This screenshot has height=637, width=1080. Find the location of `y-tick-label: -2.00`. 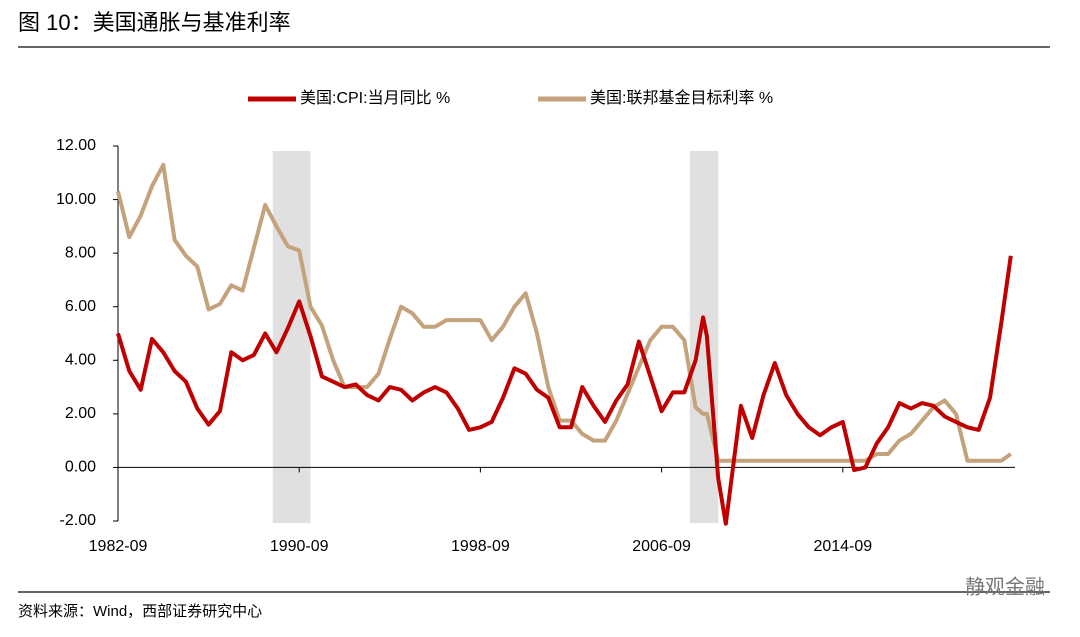

y-tick-label: -2.00 is located at coordinates (78, 520).